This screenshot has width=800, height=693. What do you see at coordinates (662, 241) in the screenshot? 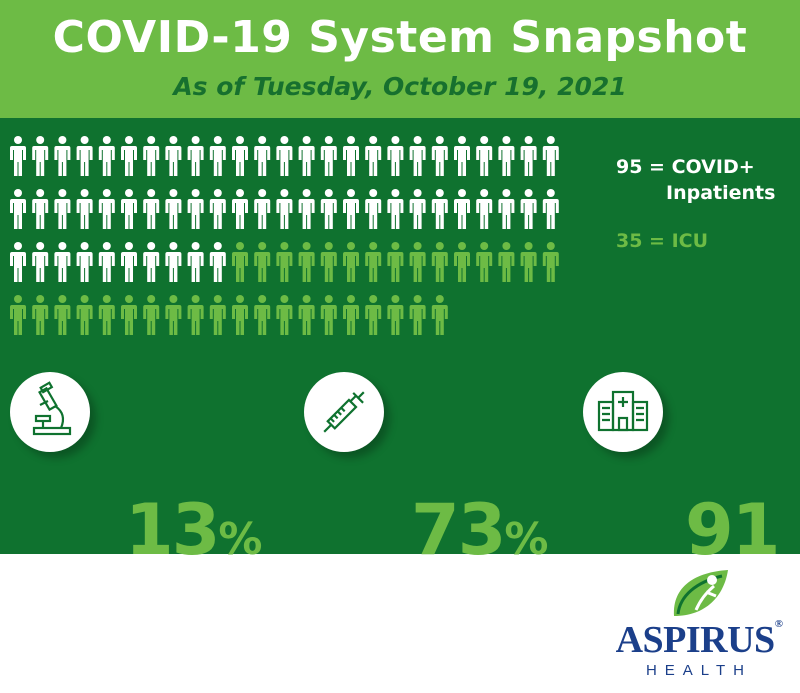
I see `legend-icu: 35 = ICU` at bounding box center [662, 241].